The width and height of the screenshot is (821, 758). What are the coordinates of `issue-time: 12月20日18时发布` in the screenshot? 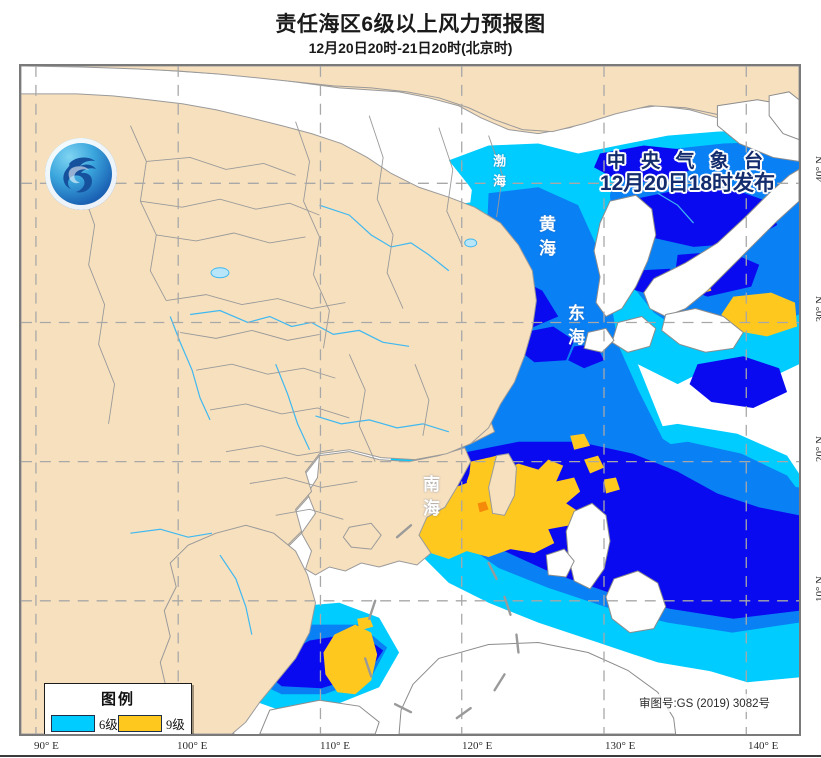 It's located at (687, 183).